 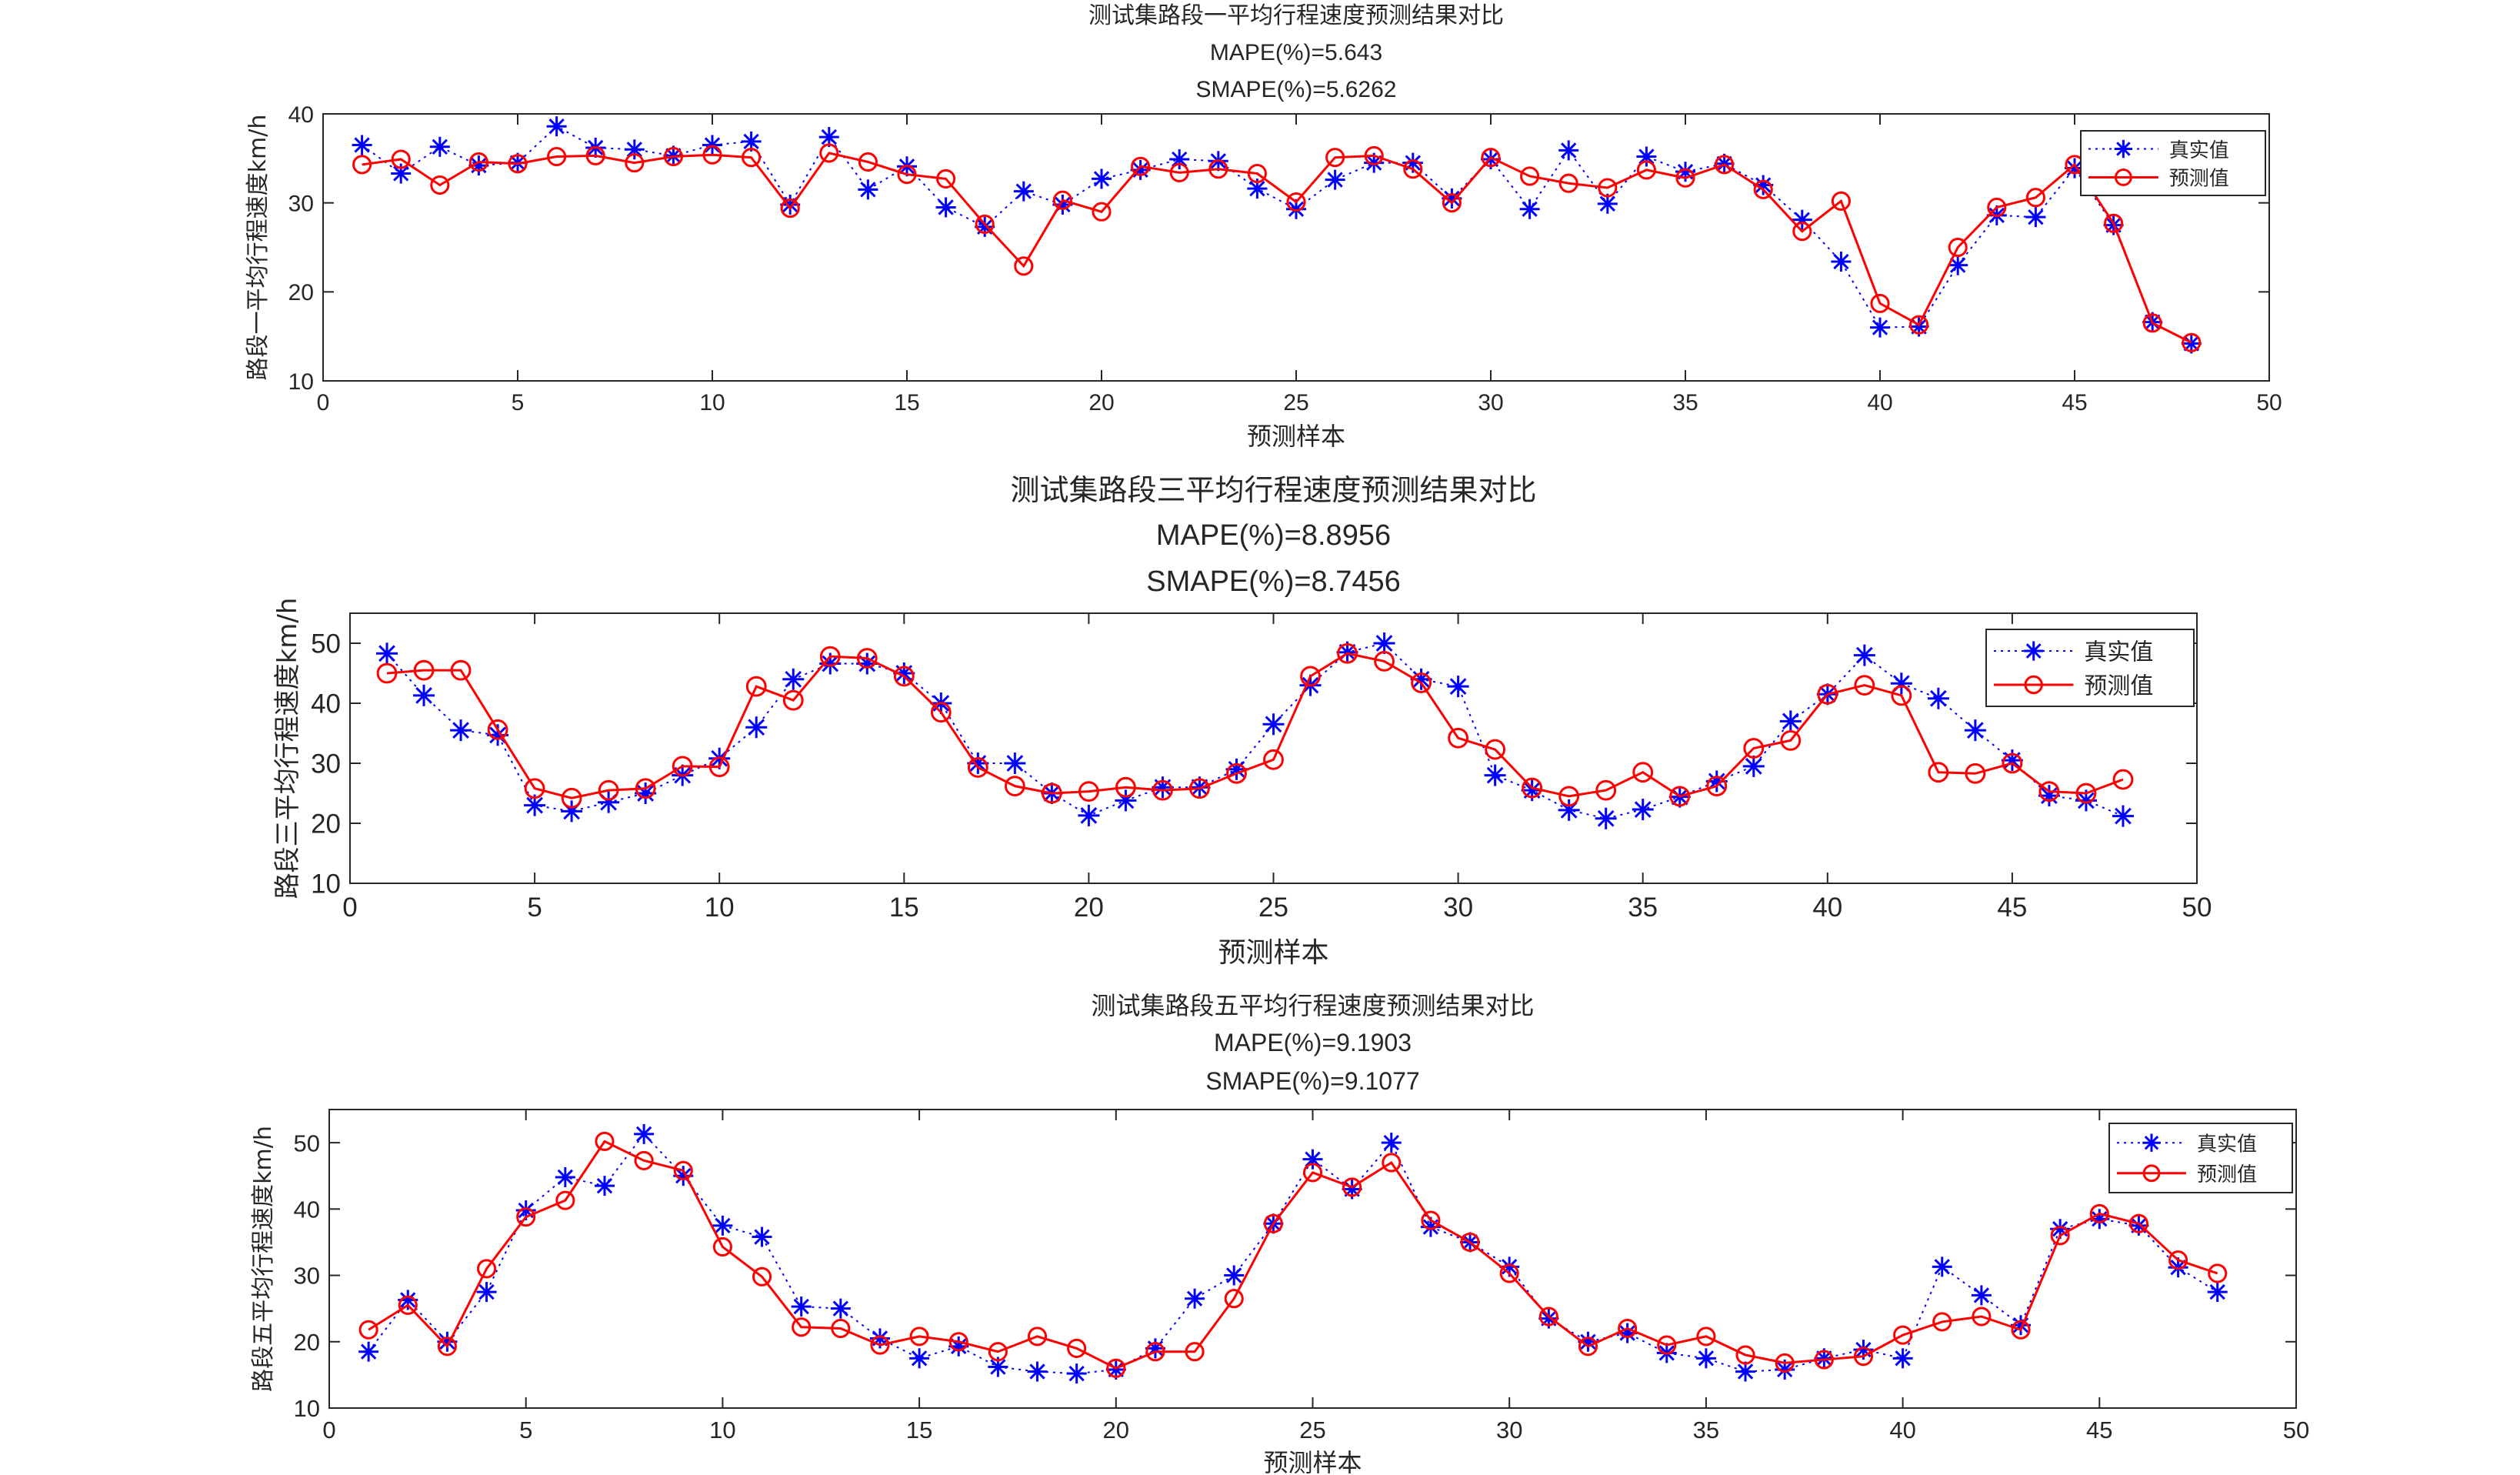 I want to click on x-tick-label: 0, so click(x=328, y=1430).